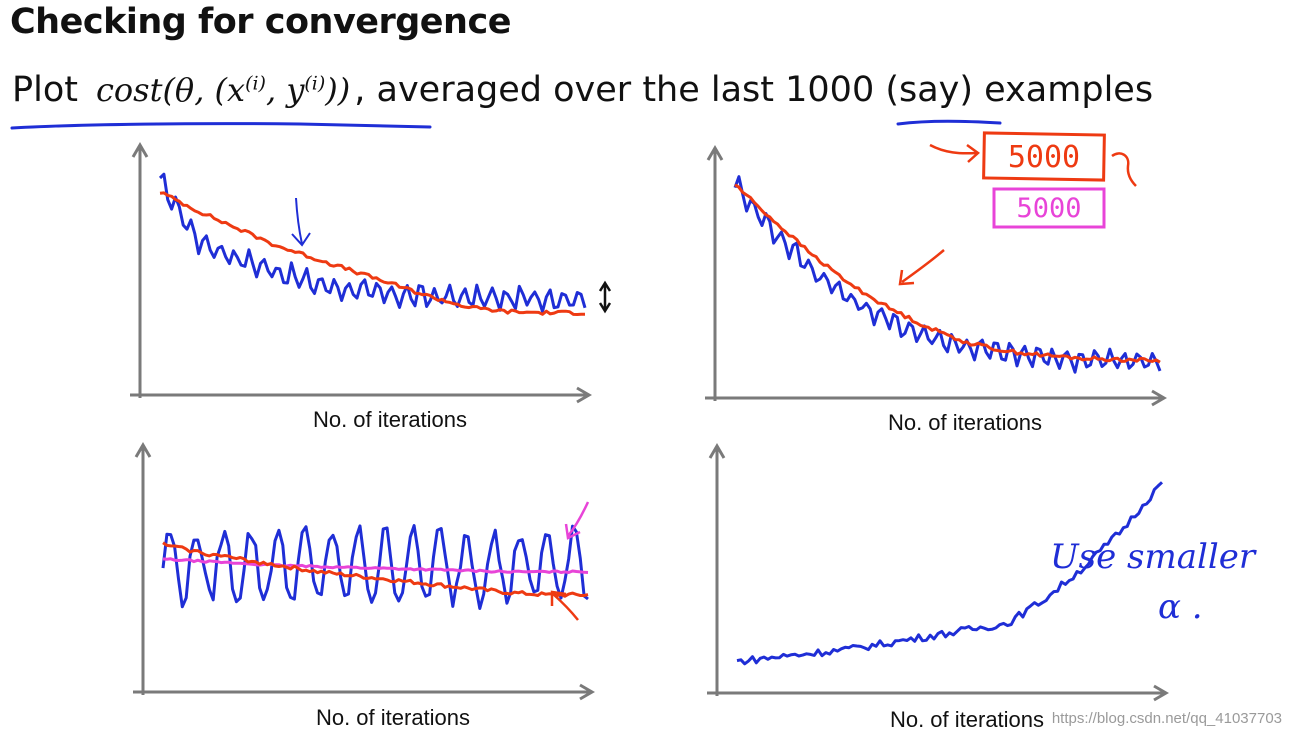 The width and height of the screenshot is (1294, 735). Describe the element at coordinates (301, 222) in the screenshot. I see `down-arrow-icon` at that location.